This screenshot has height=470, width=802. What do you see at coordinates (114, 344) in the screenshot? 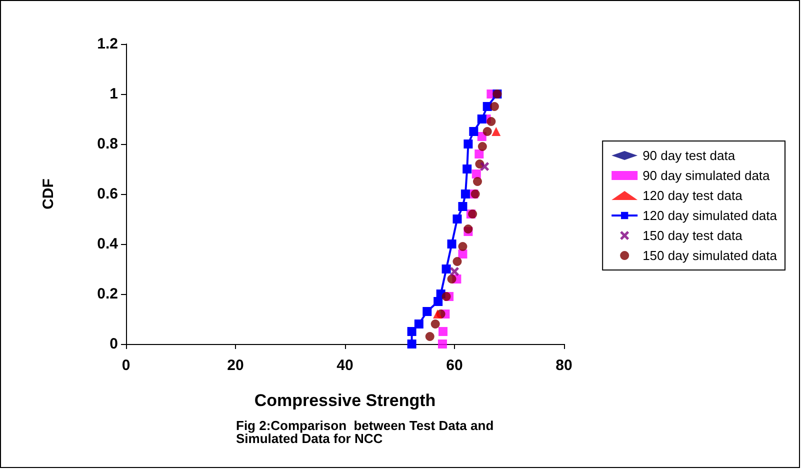
I see `y-tick-label: 0` at bounding box center [114, 344].